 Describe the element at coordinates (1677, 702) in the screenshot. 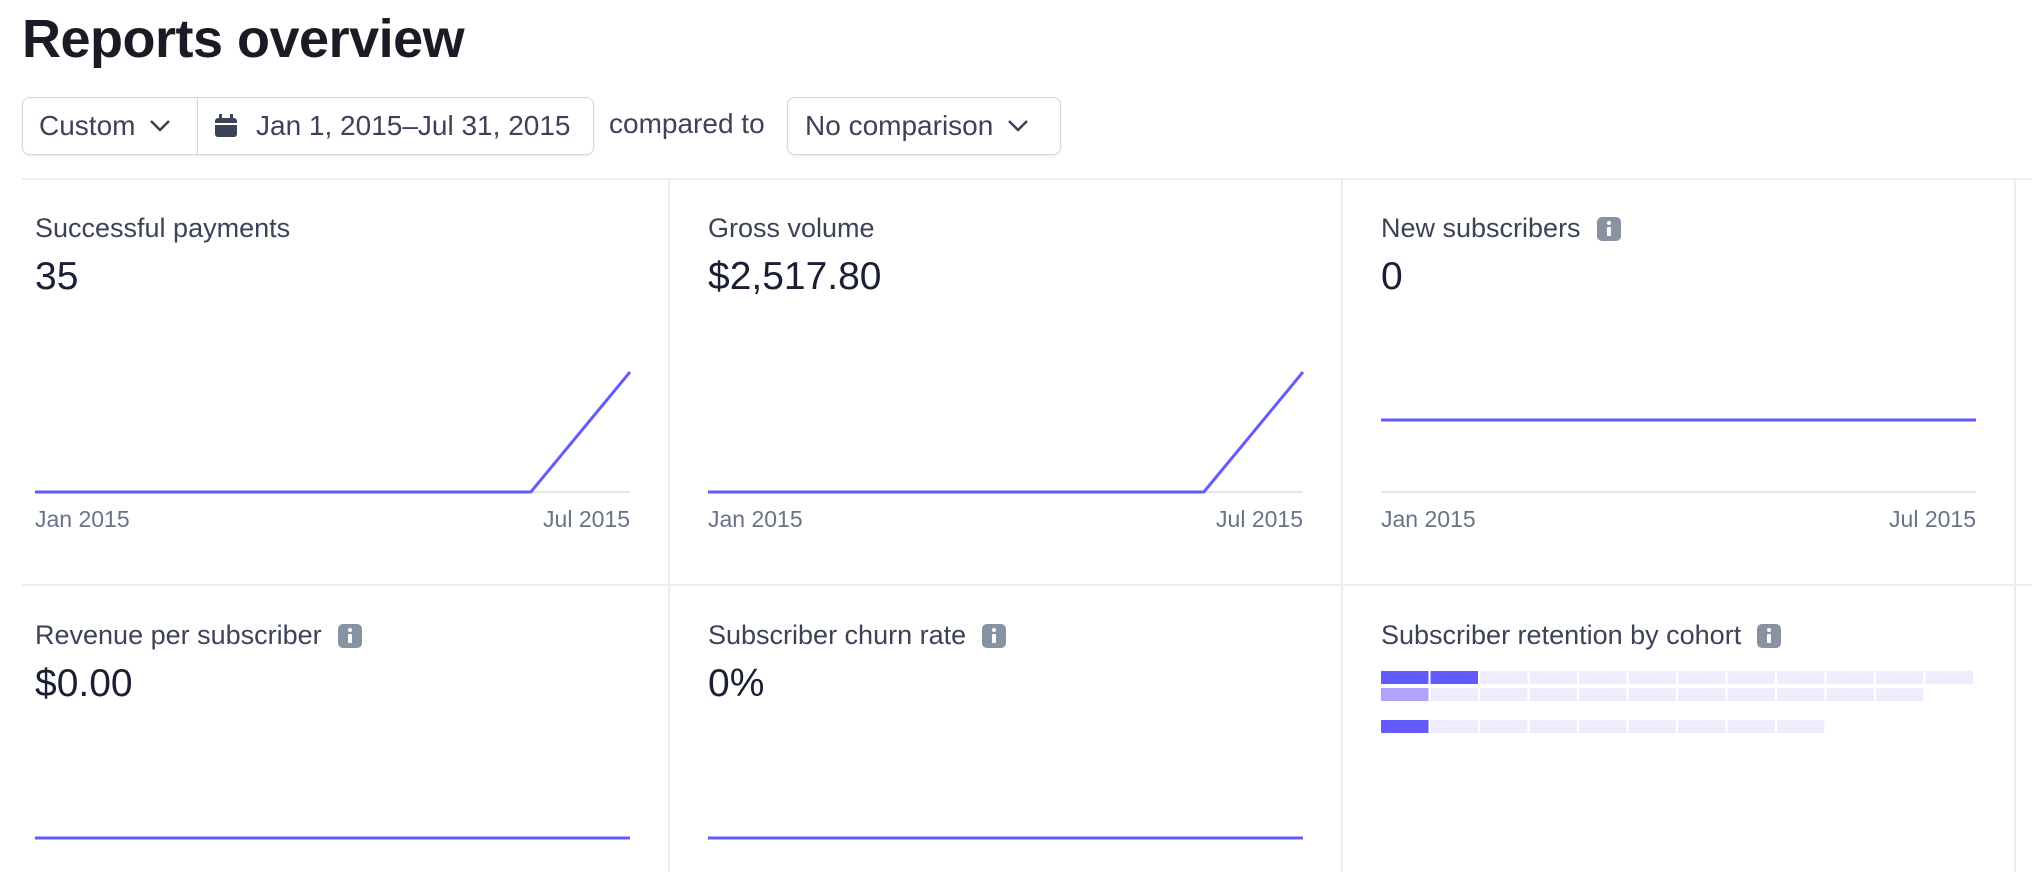

I see `cohort-grid` at that location.